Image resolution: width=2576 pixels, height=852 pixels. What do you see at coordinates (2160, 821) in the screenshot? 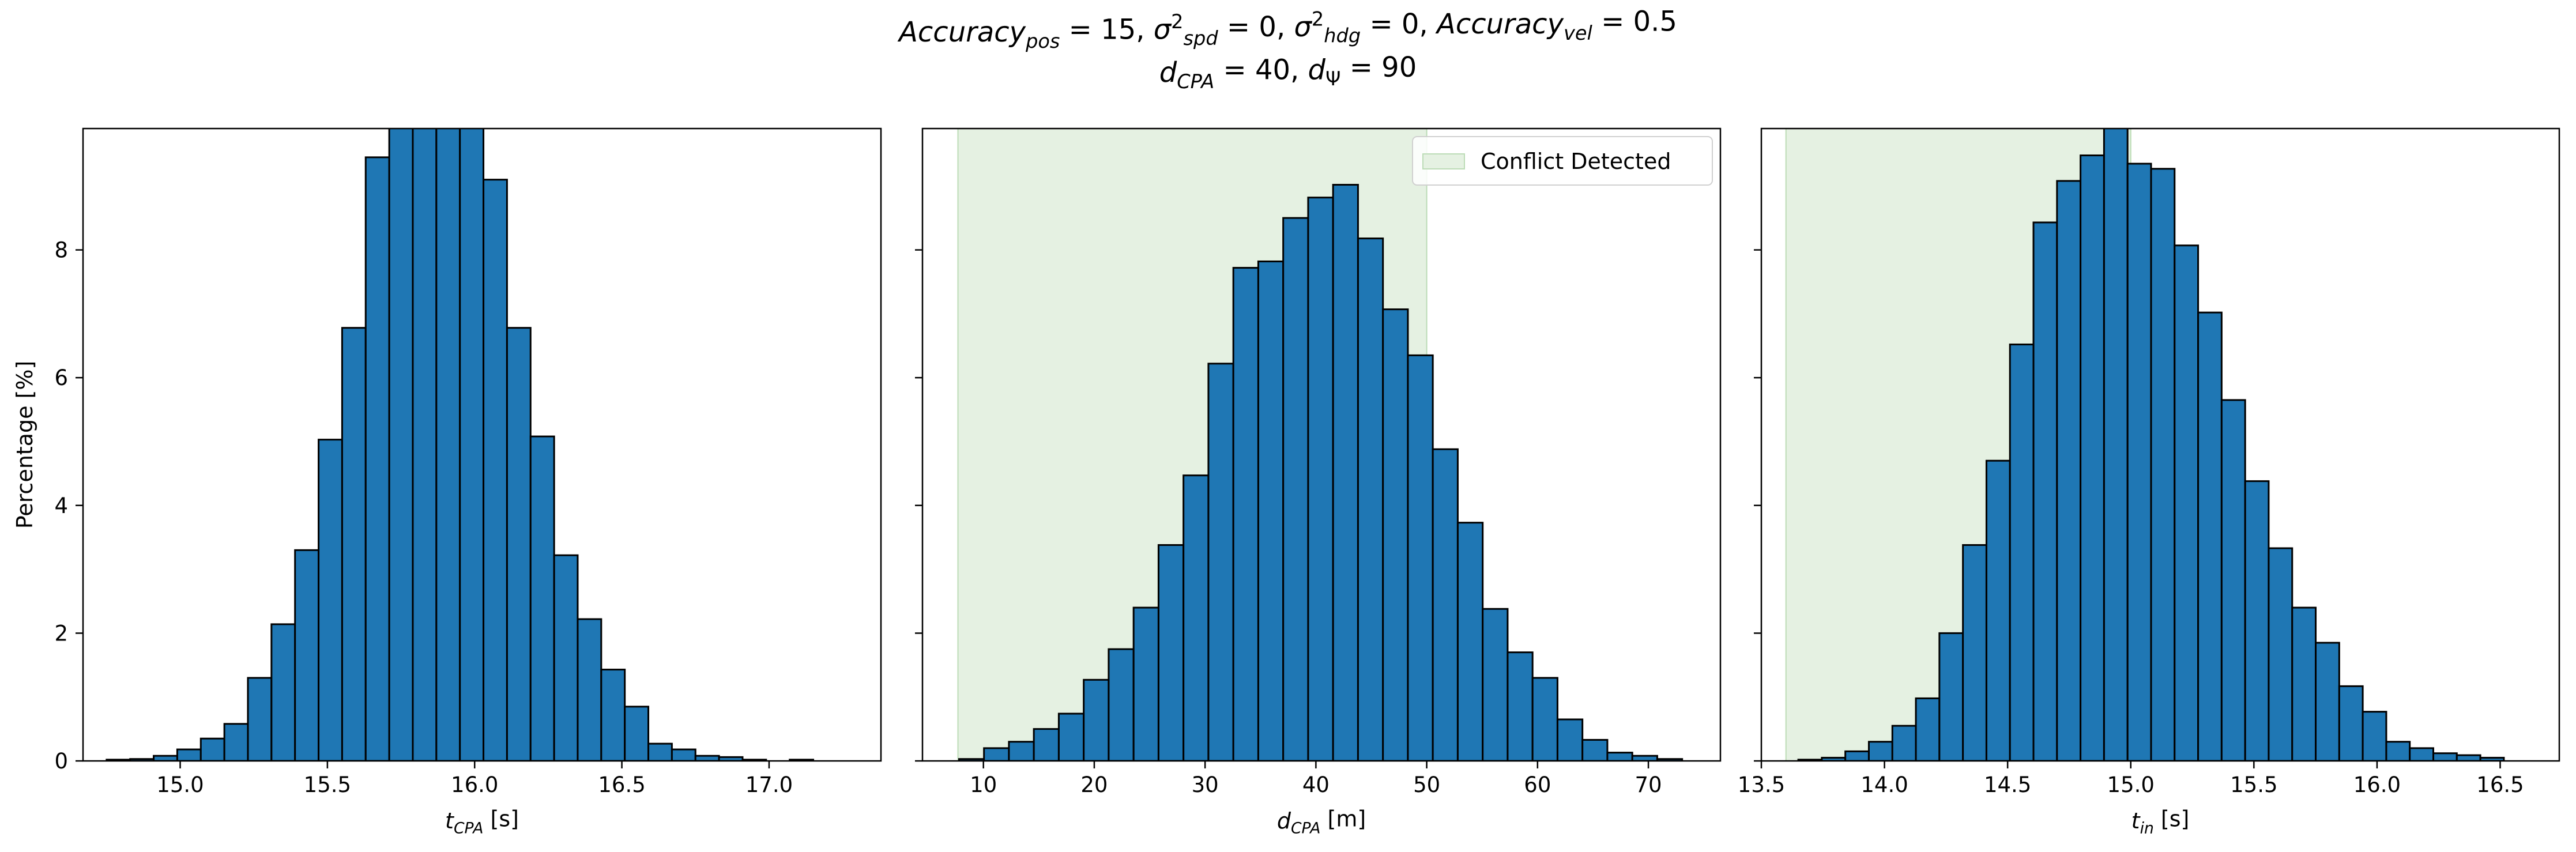
I see `x-axis-label: tin [s]` at bounding box center [2160, 821].